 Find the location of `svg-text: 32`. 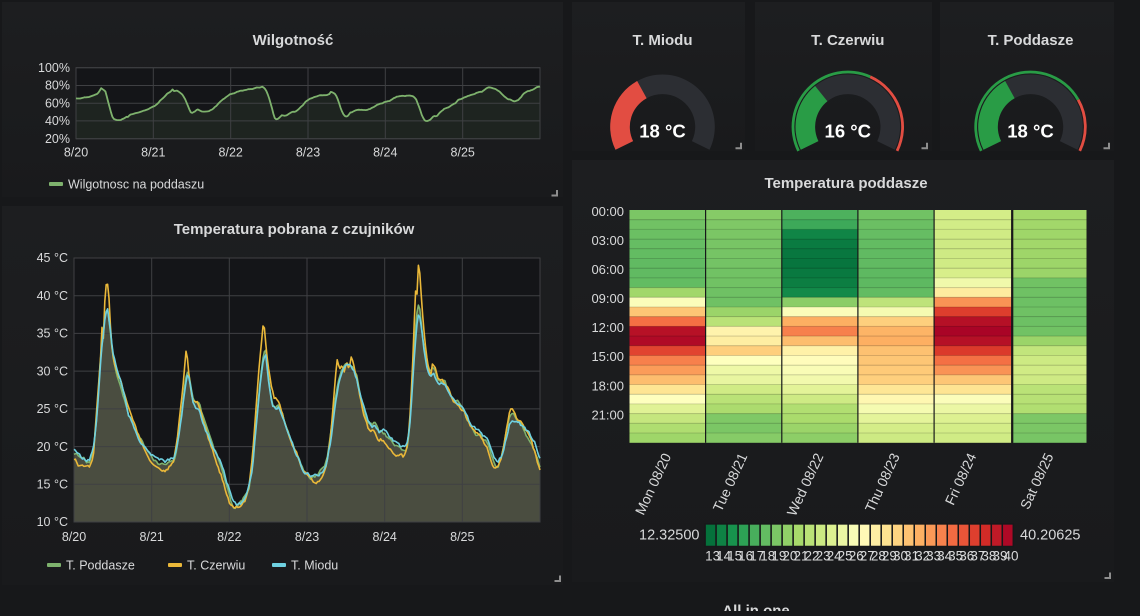

svg-text: 32 is located at coordinates (922, 556).